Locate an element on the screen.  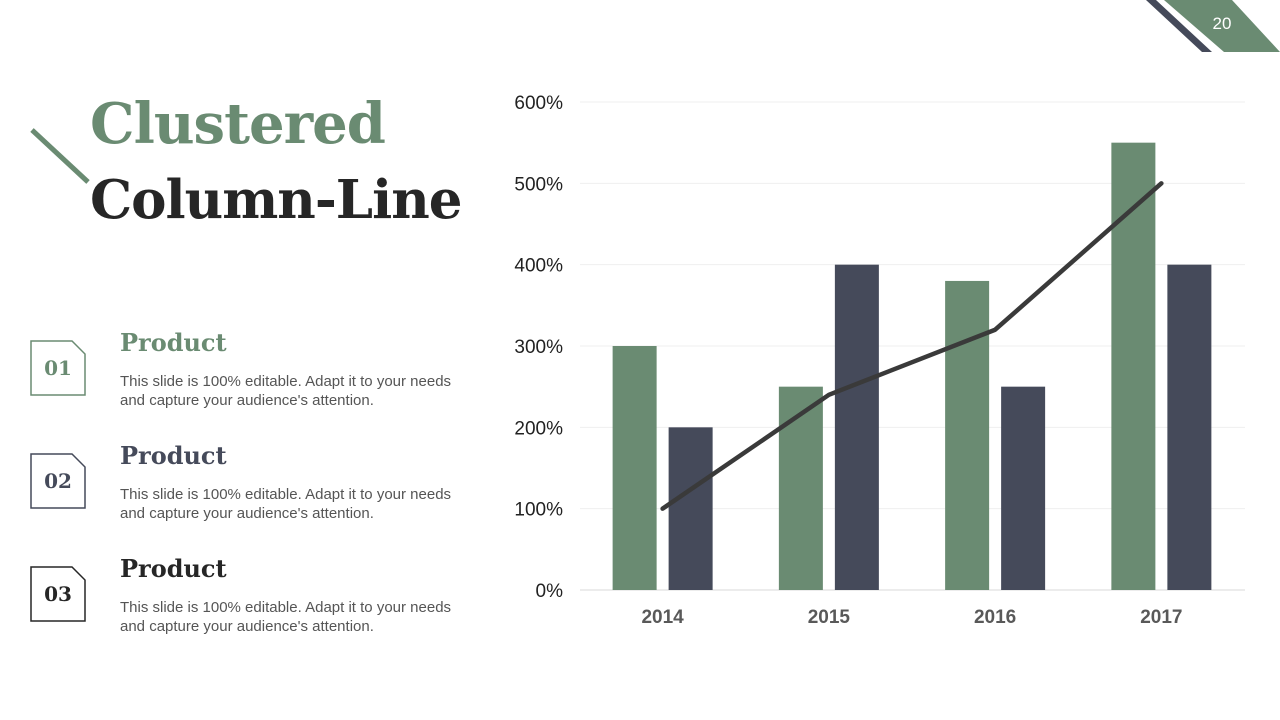
x-category-label: 2017 is located at coordinates (1161, 617).